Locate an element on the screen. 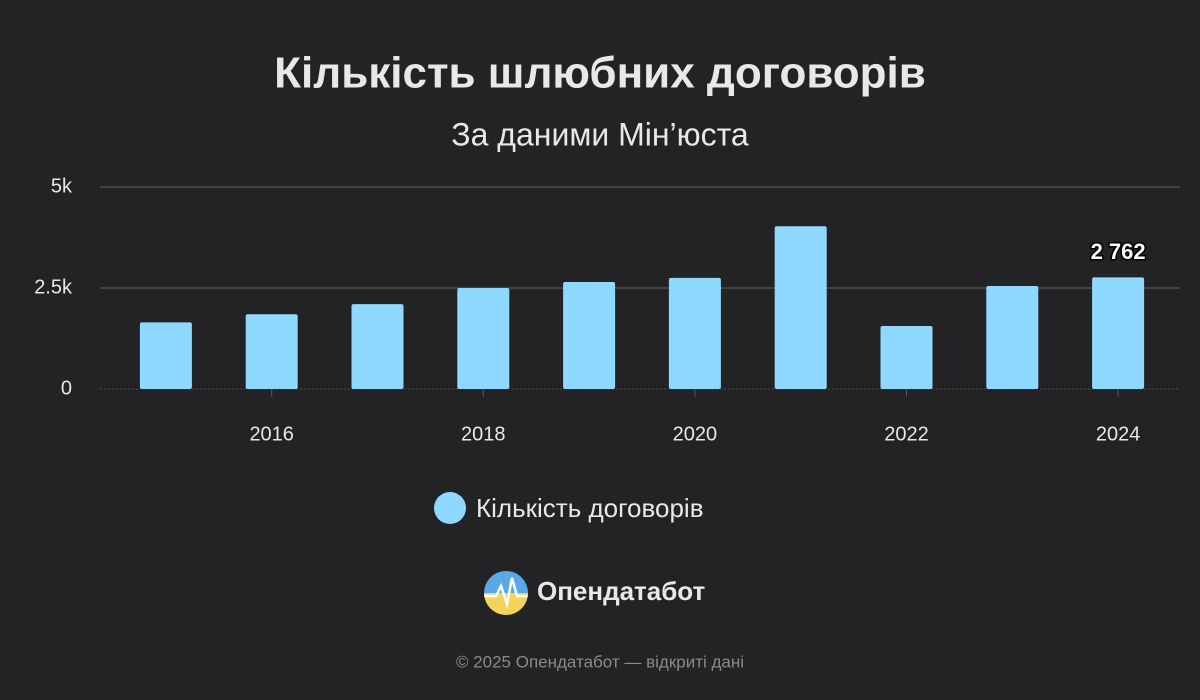 The width and height of the screenshot is (1200, 700). y-tick-label: 0 is located at coordinates (66, 388).